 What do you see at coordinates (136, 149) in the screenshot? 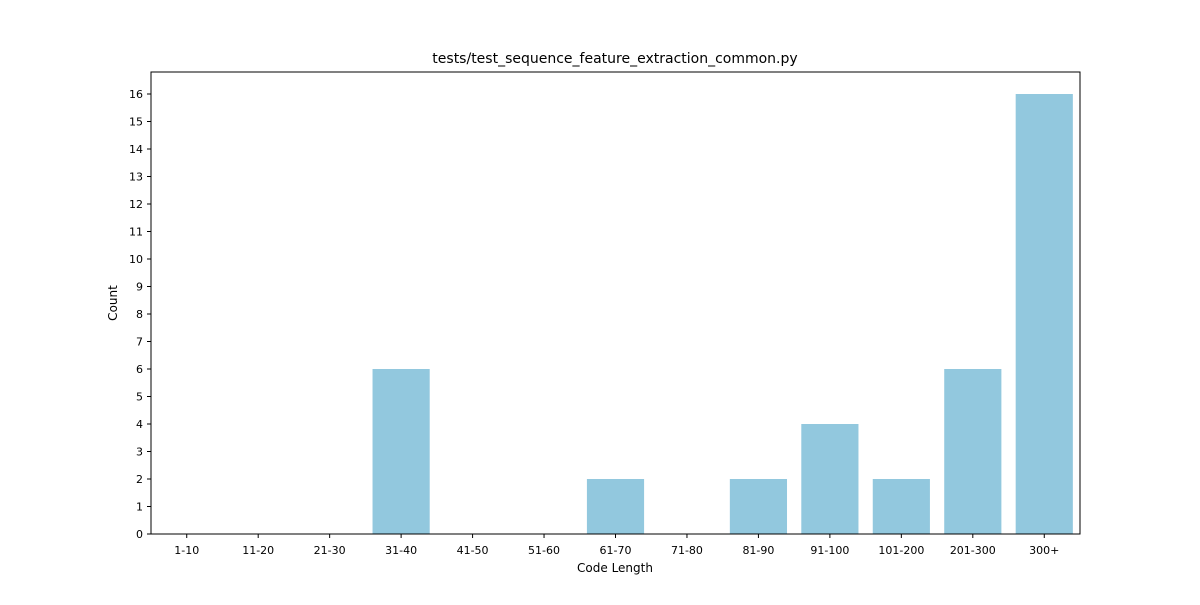
I see `y-tick-label: 14` at bounding box center [136, 149].